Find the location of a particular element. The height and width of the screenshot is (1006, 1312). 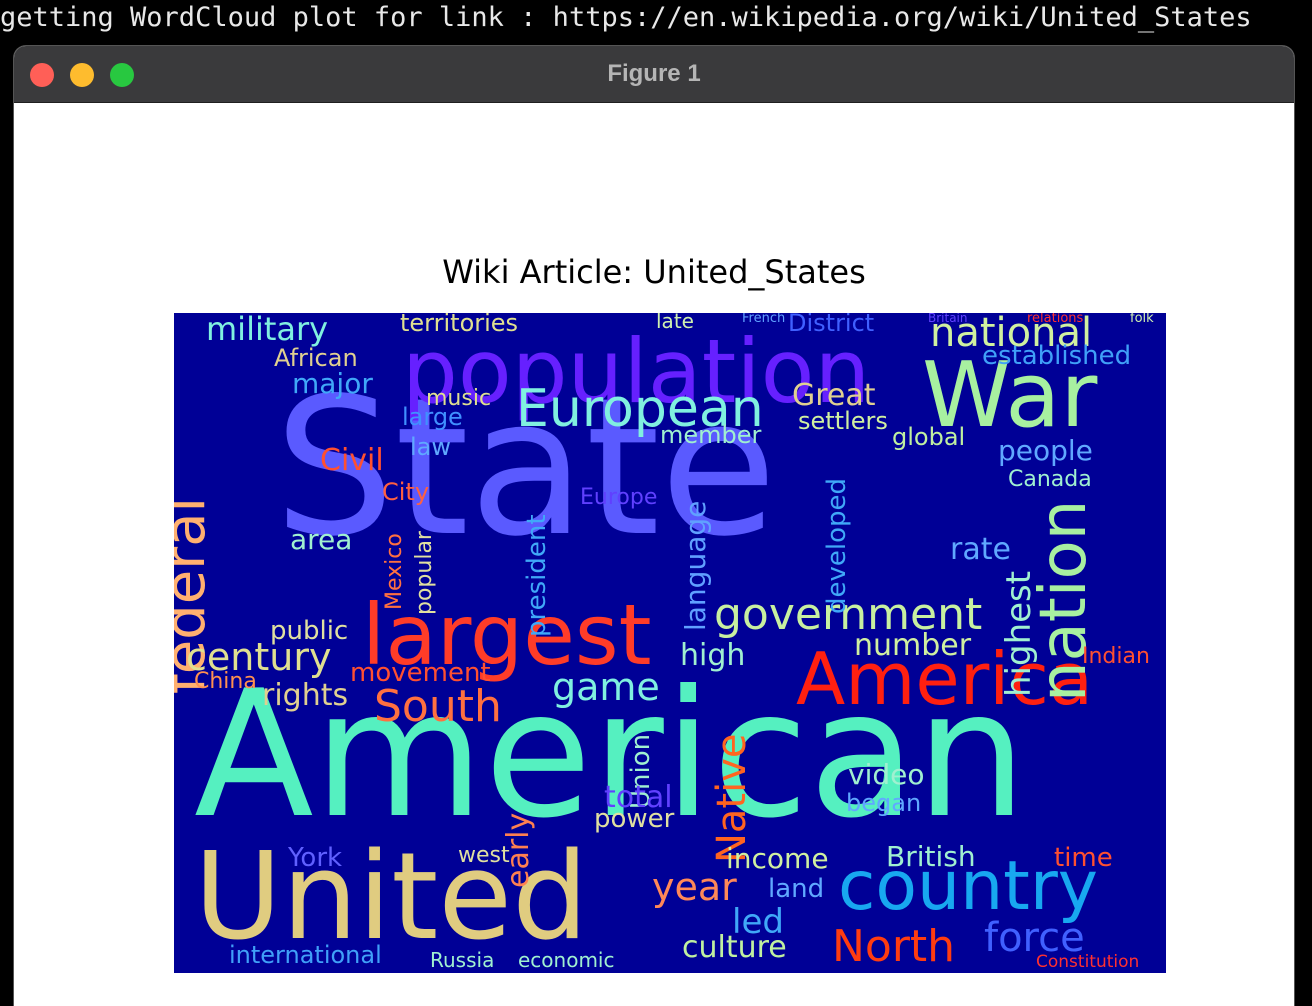

word-district: District is located at coordinates (831, 325).